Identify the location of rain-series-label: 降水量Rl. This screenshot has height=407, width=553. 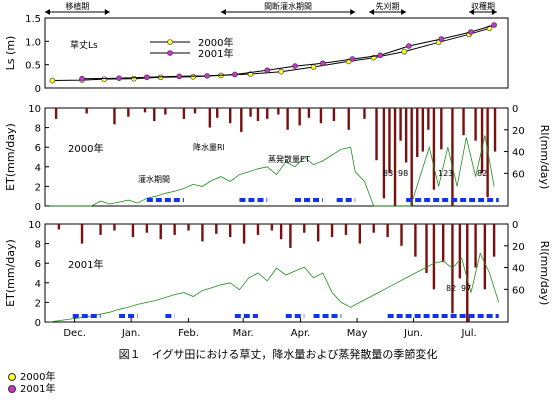
(209, 147).